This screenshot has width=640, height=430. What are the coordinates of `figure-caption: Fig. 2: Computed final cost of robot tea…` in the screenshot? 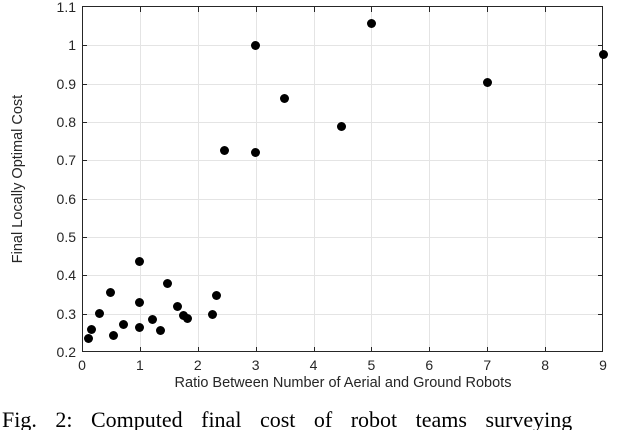 It's located at (287, 418).